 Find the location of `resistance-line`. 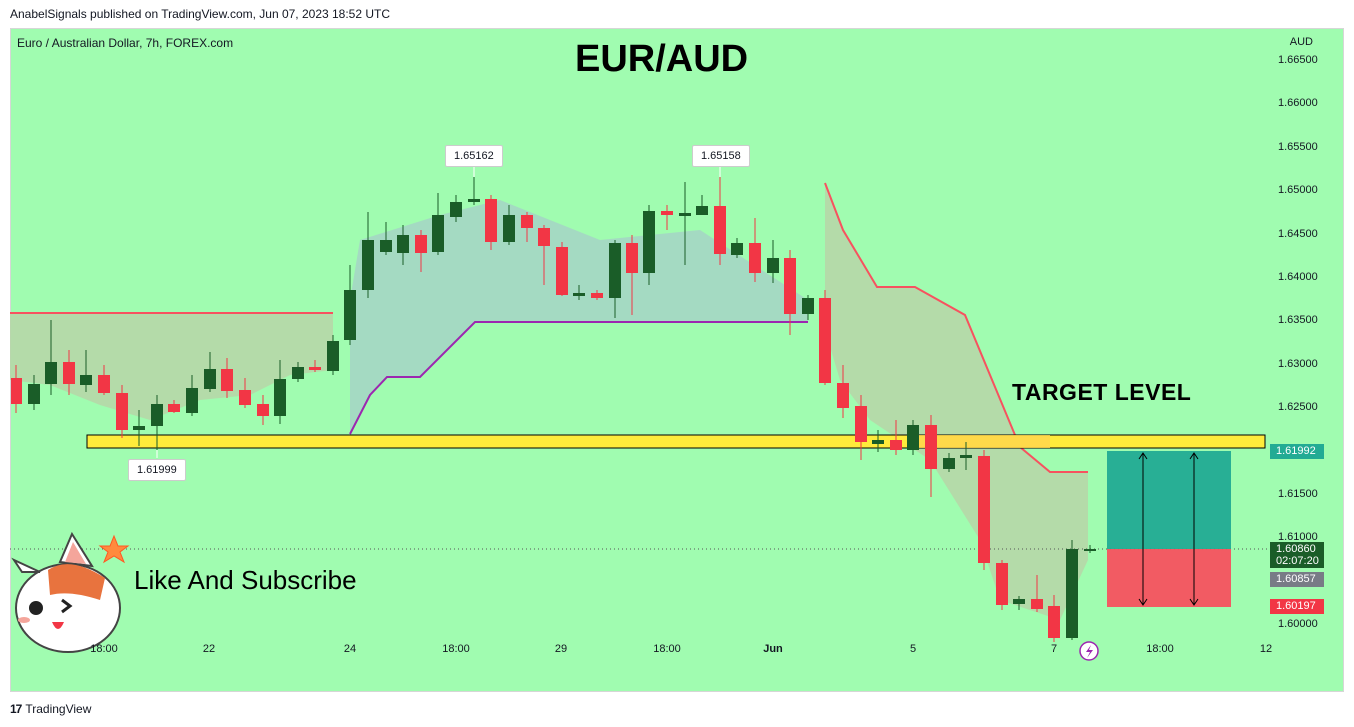

resistance-line is located at coordinates (956, 327).